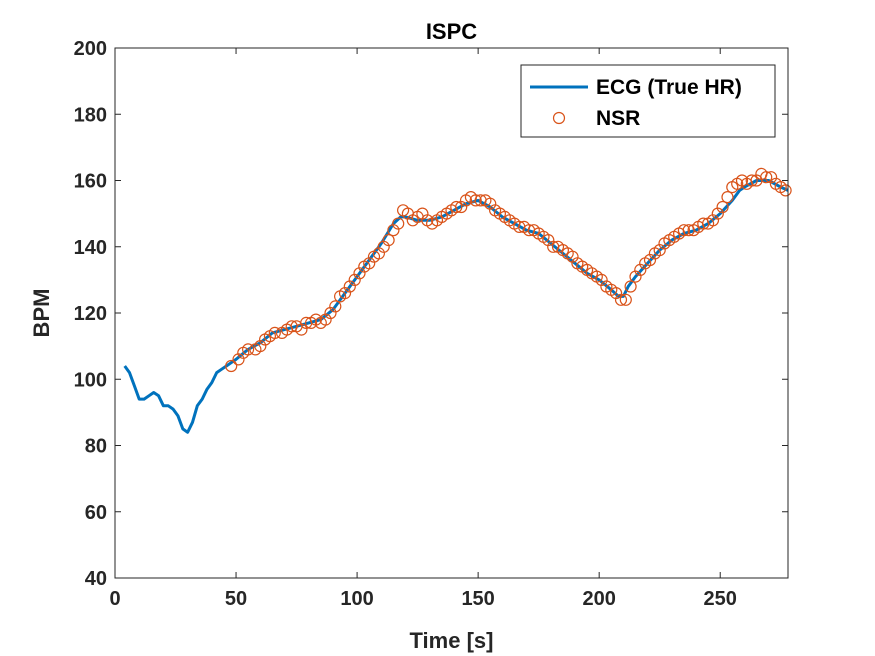 Image resolution: width=875 pixels, height=656 pixels. What do you see at coordinates (356, 599) in the screenshot?
I see `x-tick-label: 100` at bounding box center [356, 599].